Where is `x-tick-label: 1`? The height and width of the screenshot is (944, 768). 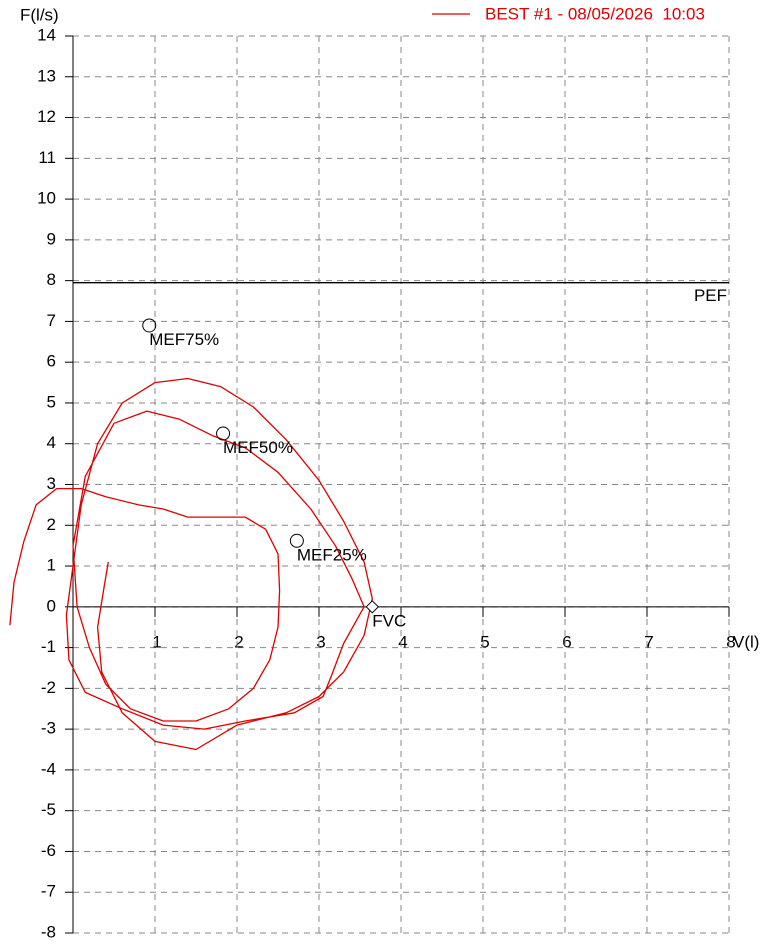
x-tick-label: 1 is located at coordinates (156, 641).